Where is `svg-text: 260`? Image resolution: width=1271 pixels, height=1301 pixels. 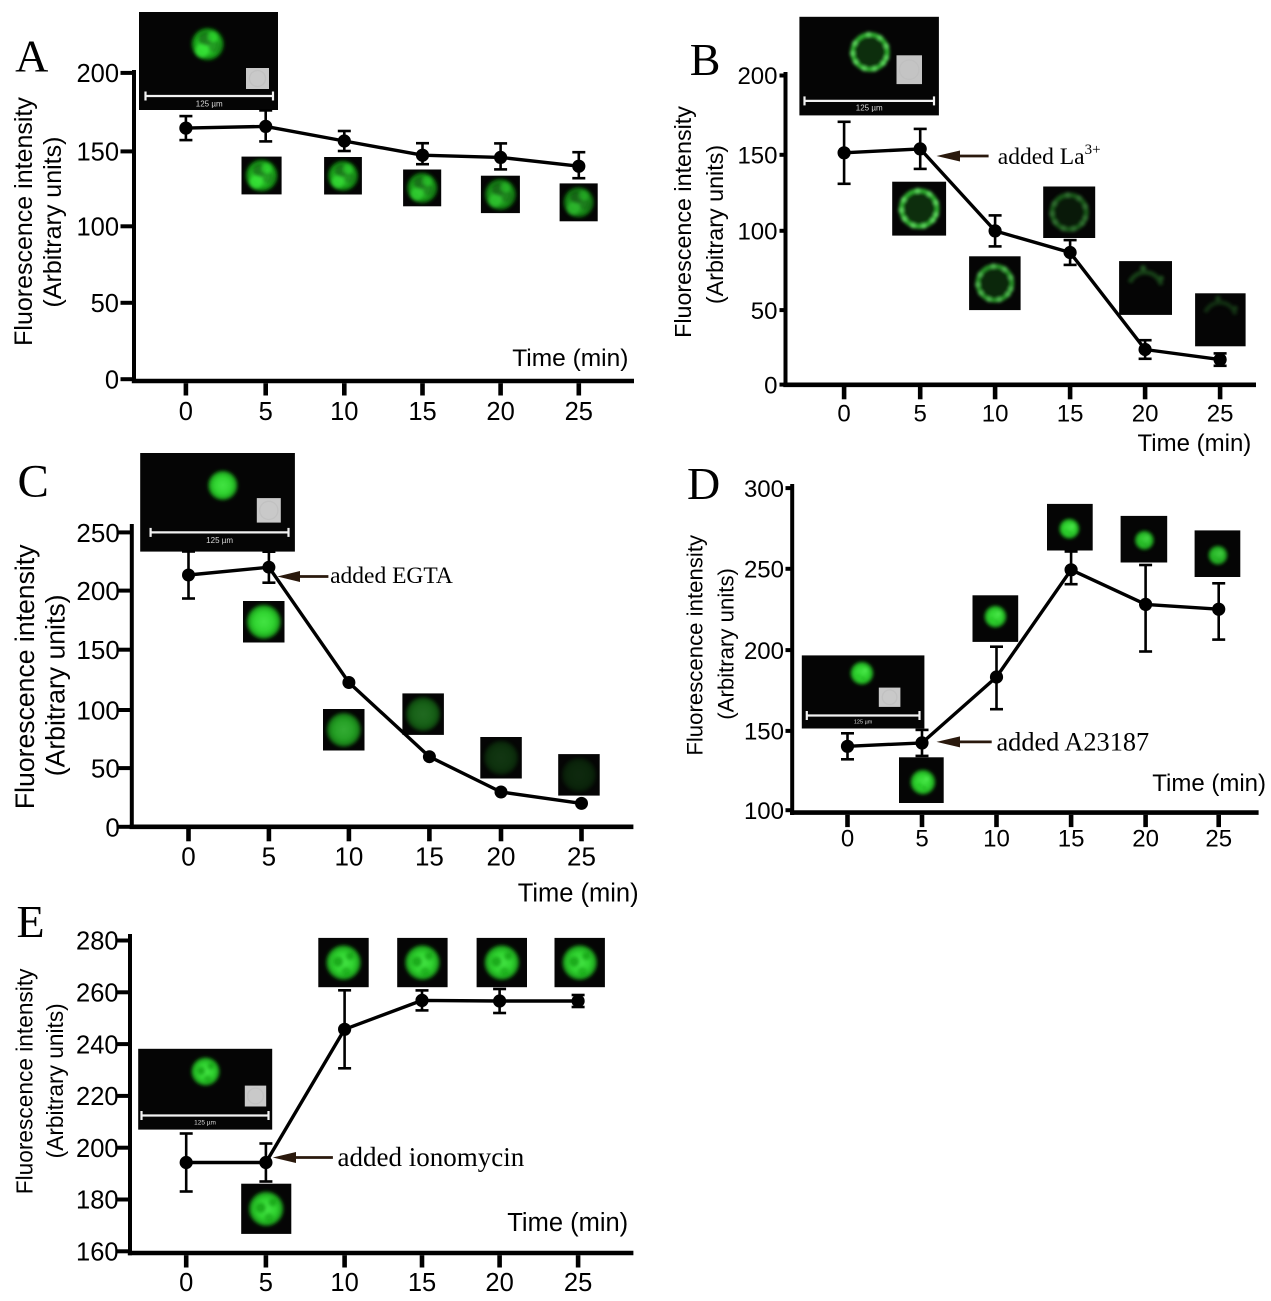 svg-text: 260 is located at coordinates (97, 994).